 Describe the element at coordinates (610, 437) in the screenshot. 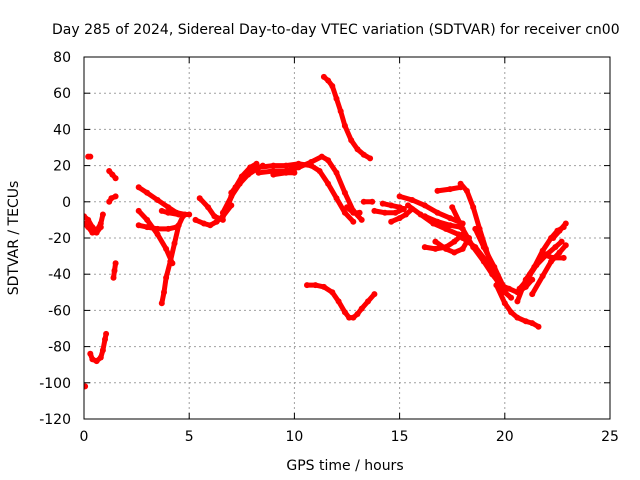

I see `x-tick-label: 25` at that location.